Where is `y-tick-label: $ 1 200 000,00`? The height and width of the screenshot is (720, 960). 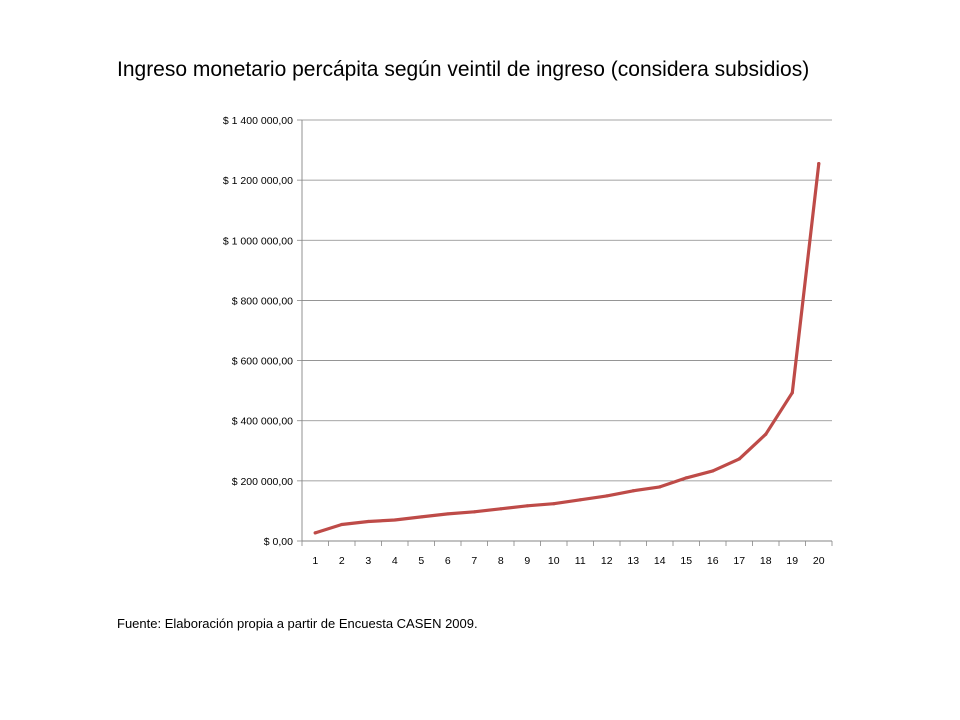 y-tick-label: $ 1 200 000,00 is located at coordinates (258, 181).